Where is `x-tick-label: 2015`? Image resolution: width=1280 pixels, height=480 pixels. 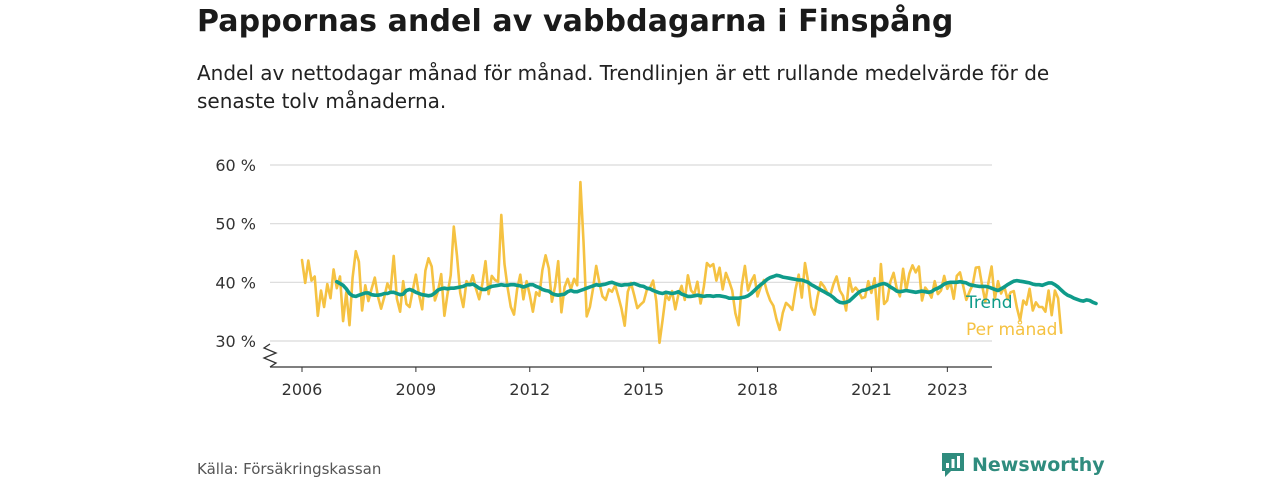
x-tick-label: 2015 is located at coordinates (643, 389).